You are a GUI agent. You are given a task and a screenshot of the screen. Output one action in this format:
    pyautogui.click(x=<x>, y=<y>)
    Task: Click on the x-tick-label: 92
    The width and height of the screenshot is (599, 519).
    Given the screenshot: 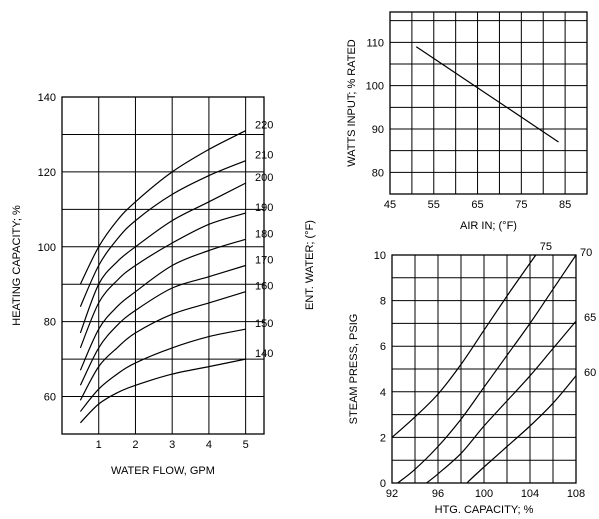 What is the action you would take?
    pyautogui.click(x=392, y=494)
    